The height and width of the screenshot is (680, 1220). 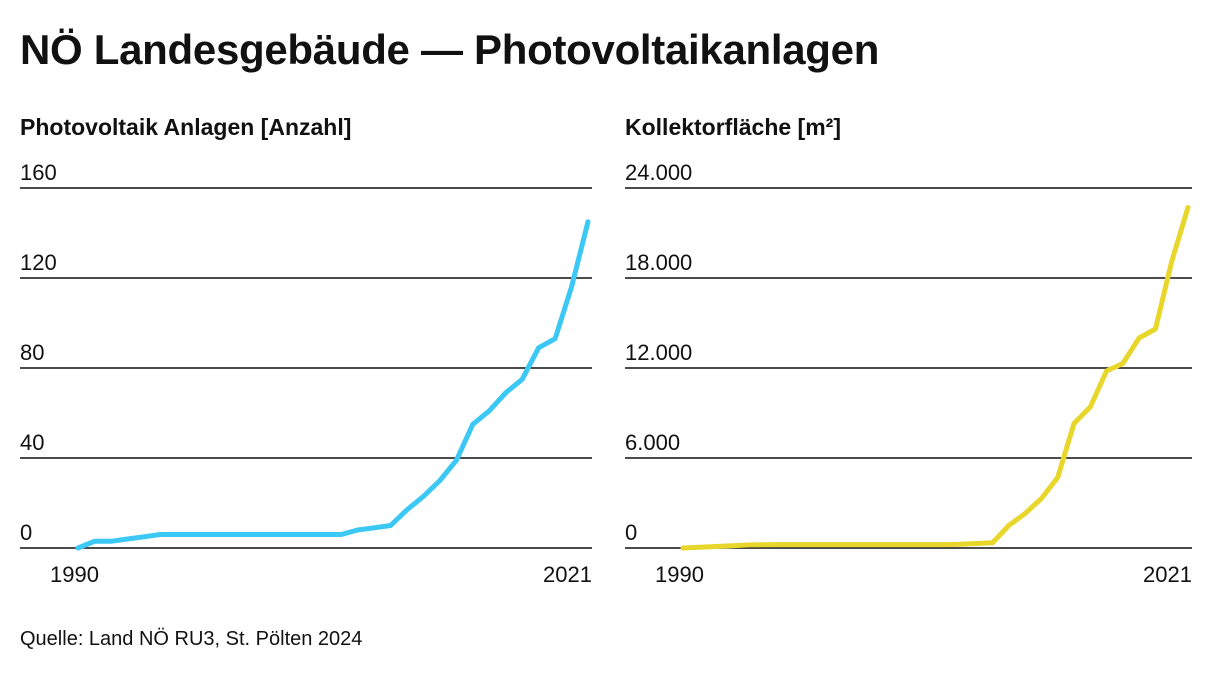 I want to click on y-tick-label: 80, so click(x=32, y=352).